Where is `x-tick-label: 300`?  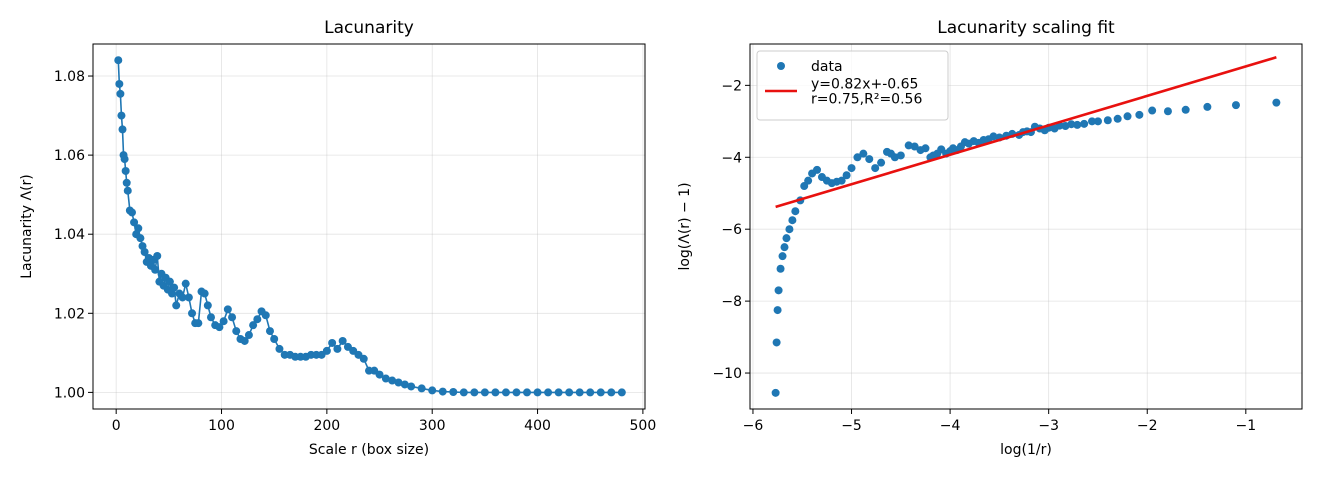
x-tick-label: 300 is located at coordinates (432, 426).